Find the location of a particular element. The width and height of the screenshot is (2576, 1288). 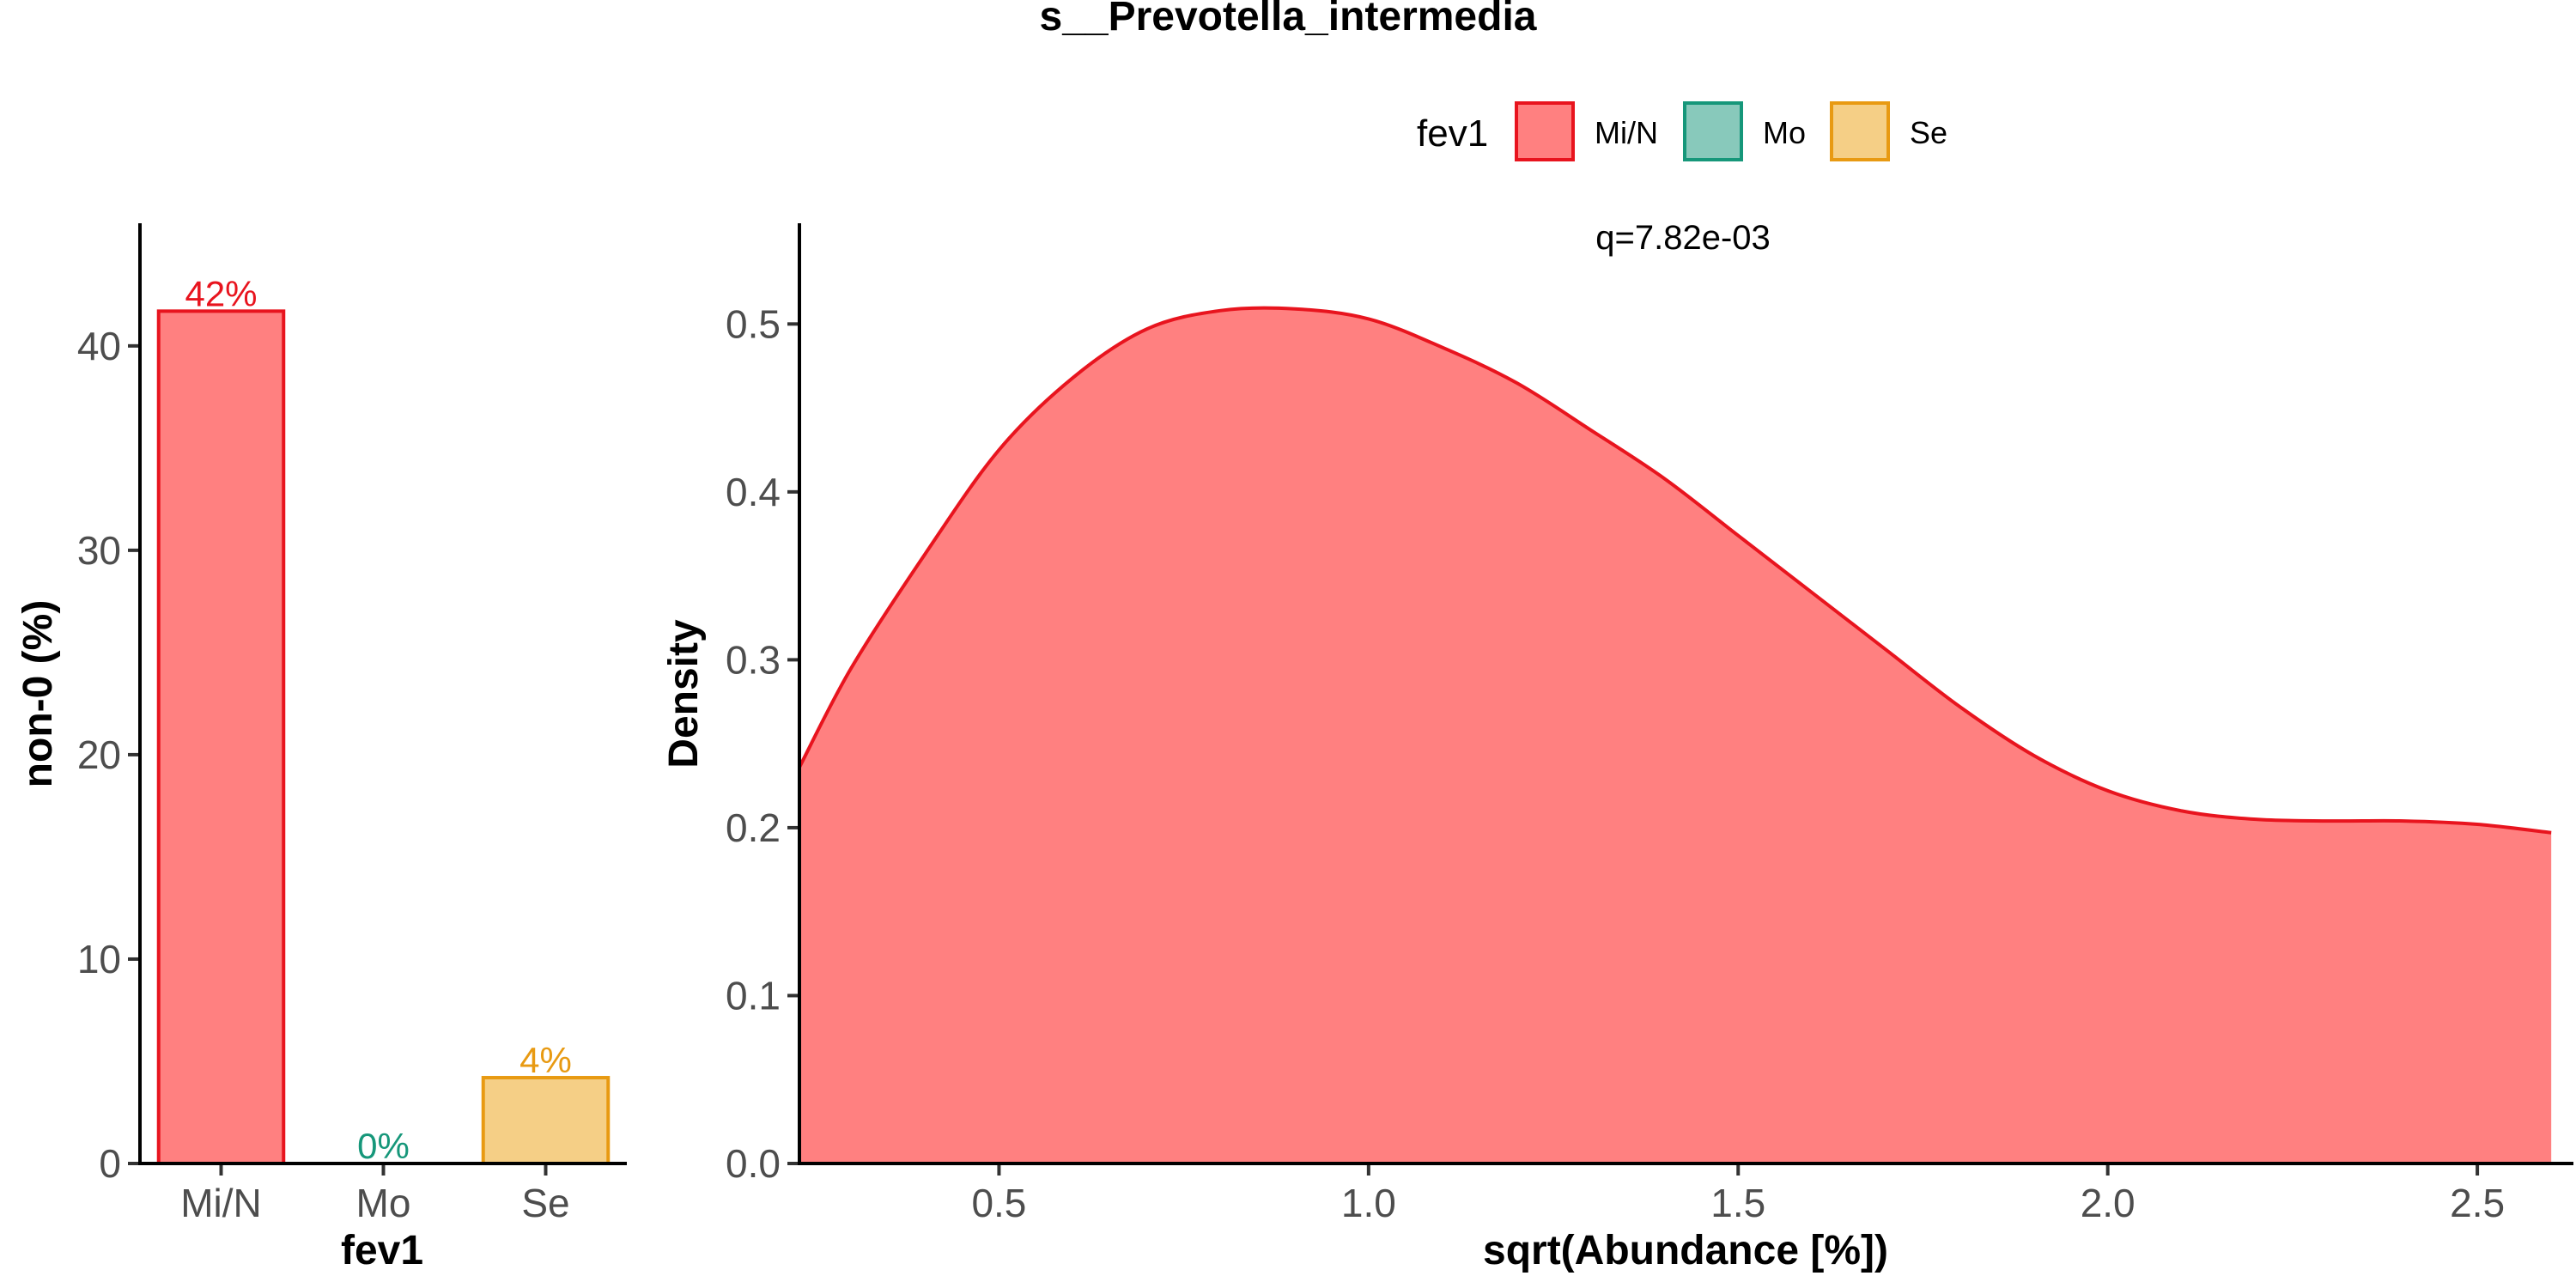

bar-y-tick-label: 10 is located at coordinates (99, 959).